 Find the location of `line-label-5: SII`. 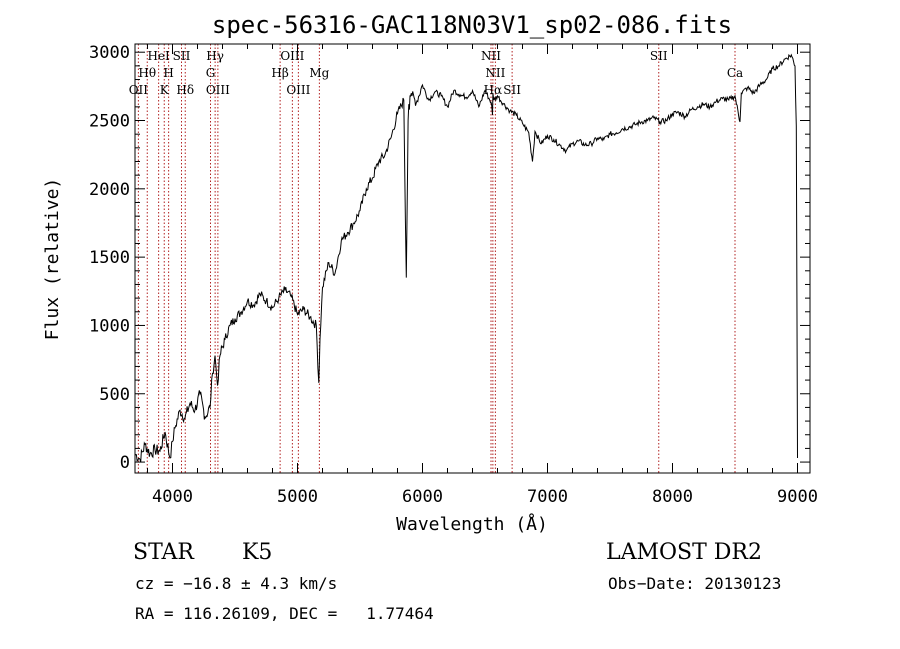

line-label-5: SII is located at coordinates (182, 56).